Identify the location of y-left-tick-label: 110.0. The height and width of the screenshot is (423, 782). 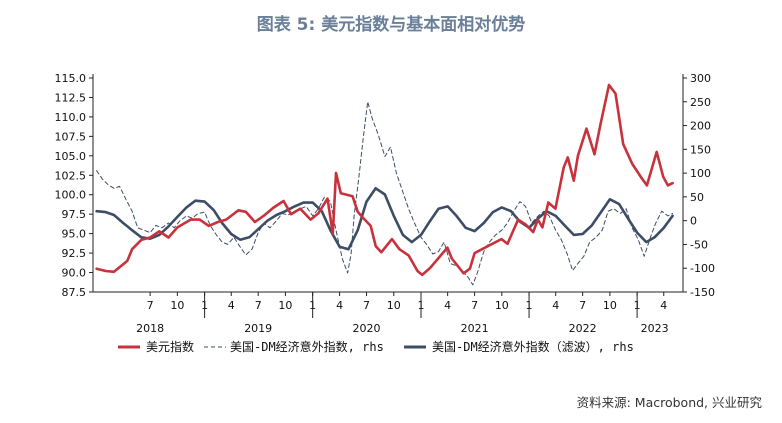
(71, 117).